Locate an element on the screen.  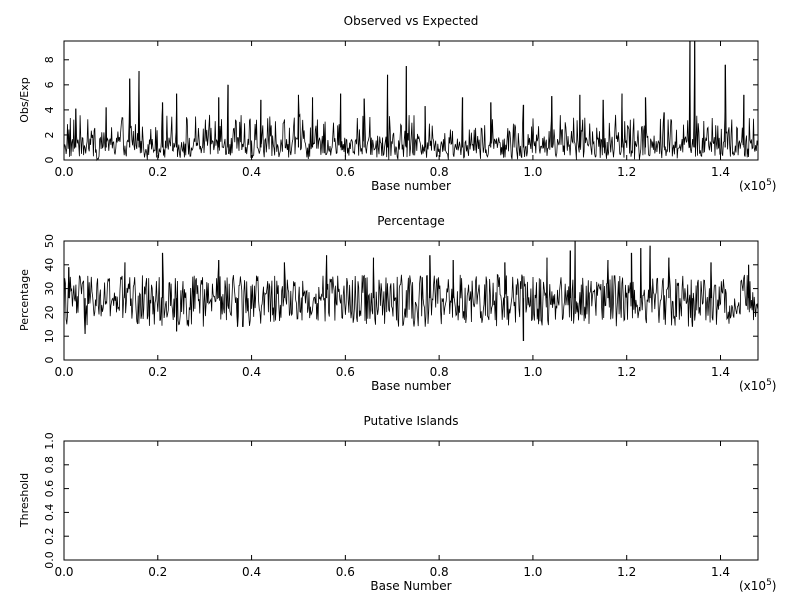
y-tick-label: 6 is located at coordinates (49, 84).